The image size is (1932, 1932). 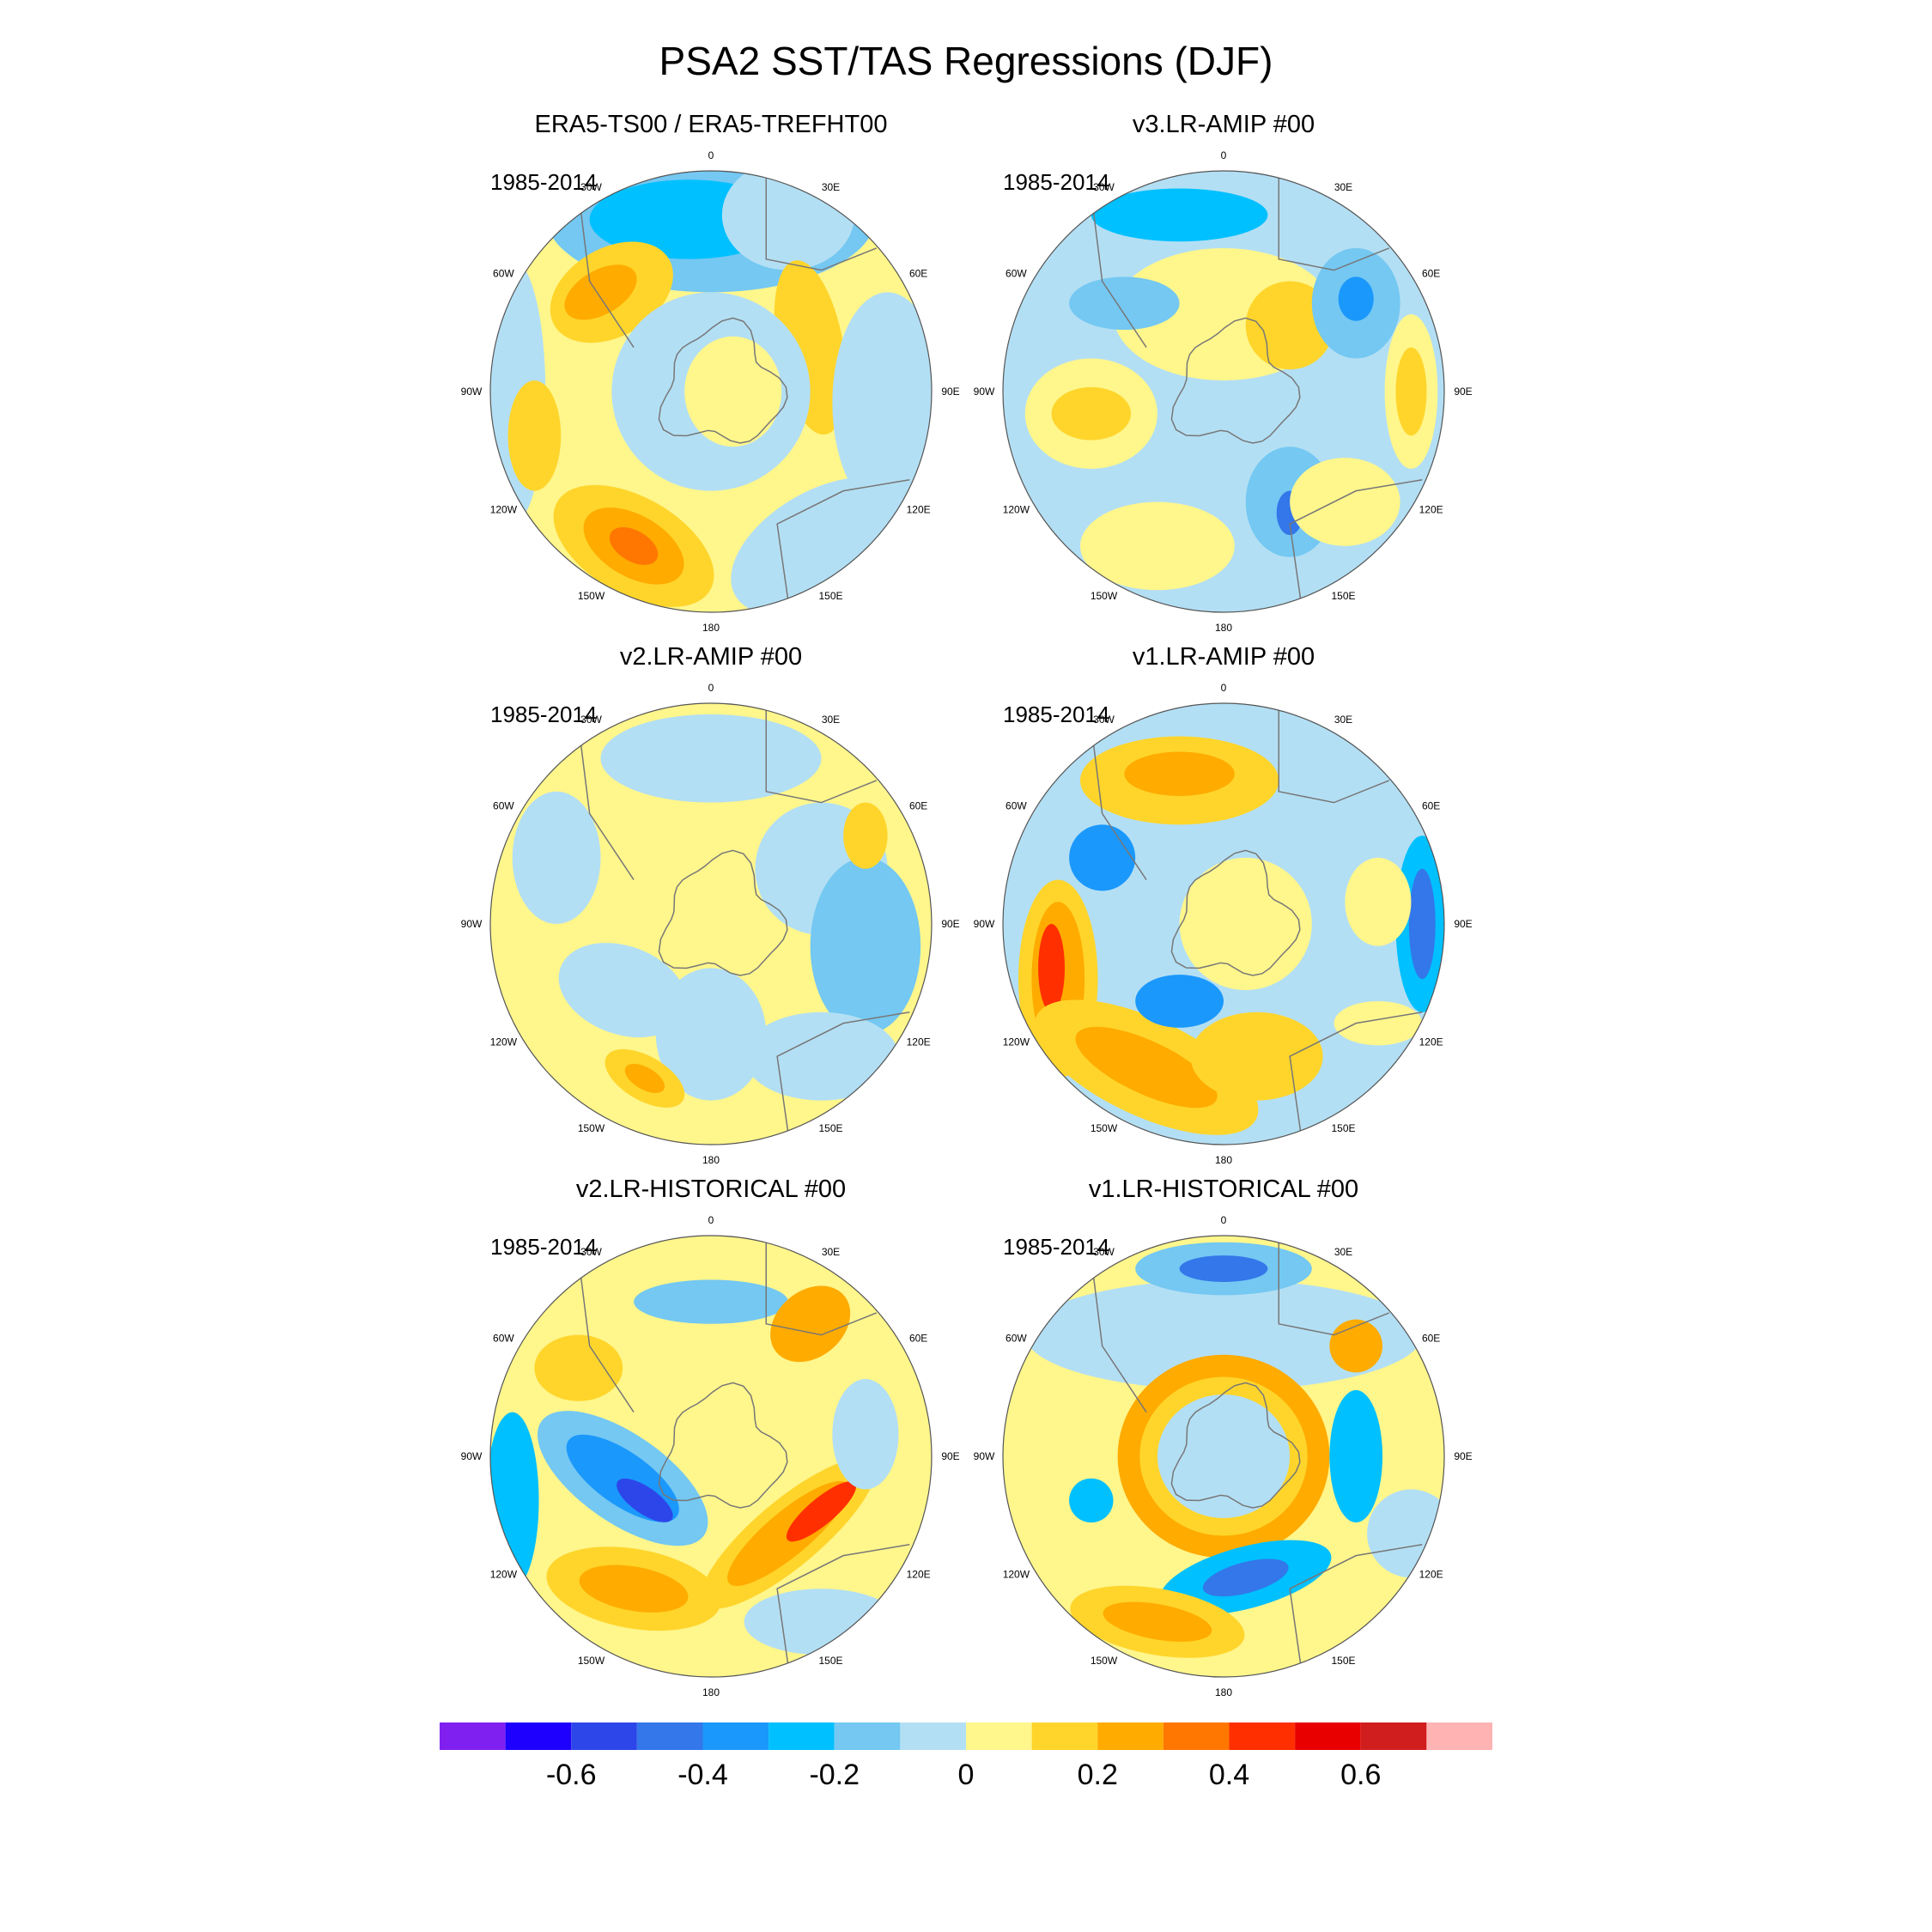 I want to click on panel-title: v1.LR-HISTORICAL #00, so click(x=1224, y=1189).